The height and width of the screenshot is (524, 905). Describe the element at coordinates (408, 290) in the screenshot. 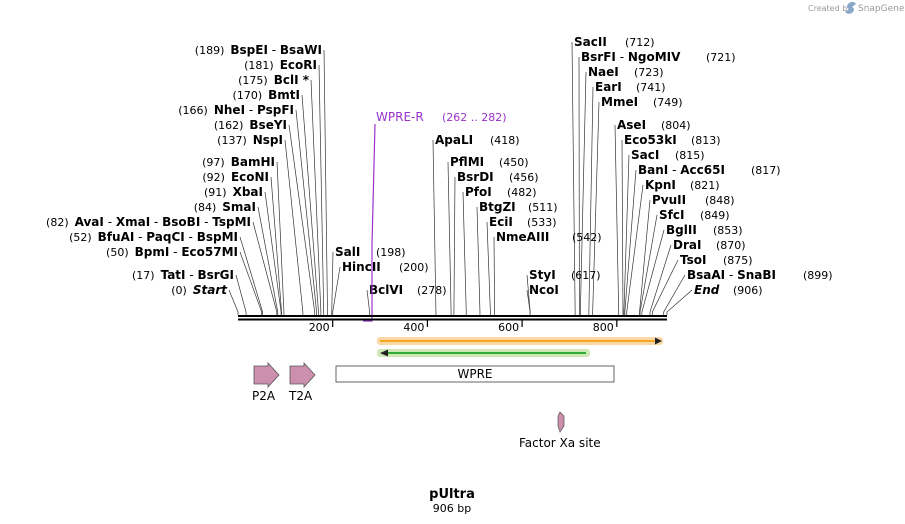

I see `enzyme-site: BclVI (278)` at that location.